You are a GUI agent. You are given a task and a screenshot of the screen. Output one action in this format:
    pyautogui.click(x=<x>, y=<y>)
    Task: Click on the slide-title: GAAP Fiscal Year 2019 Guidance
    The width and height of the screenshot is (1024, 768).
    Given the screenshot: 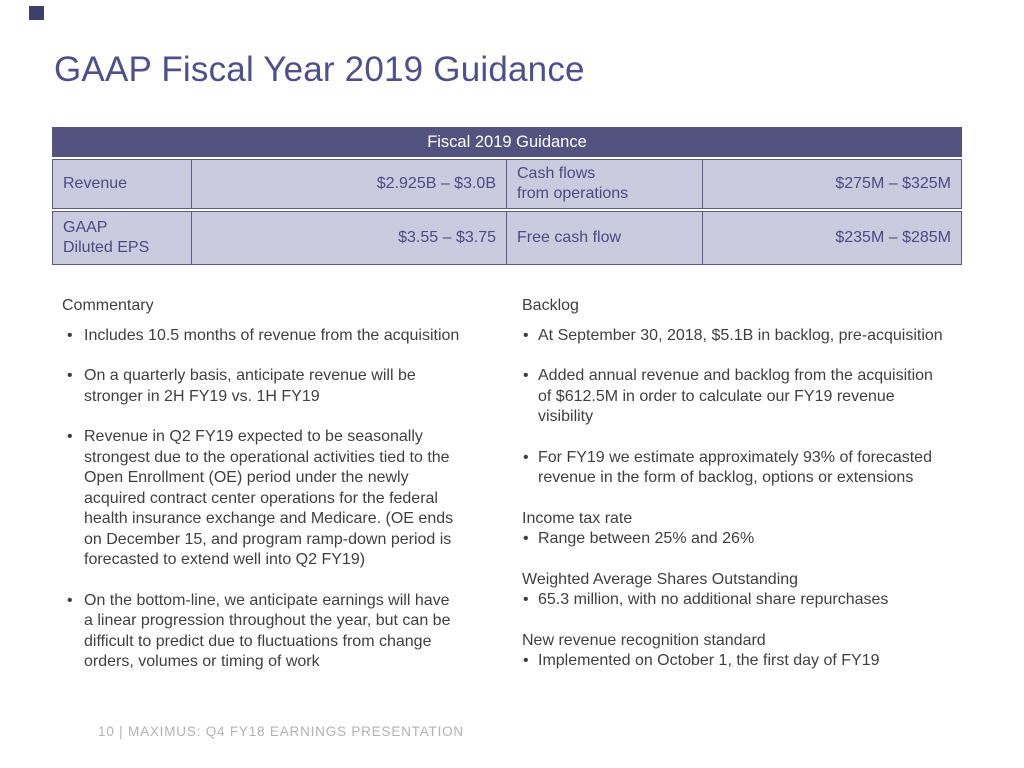 What is the action you would take?
    pyautogui.click(x=319, y=69)
    